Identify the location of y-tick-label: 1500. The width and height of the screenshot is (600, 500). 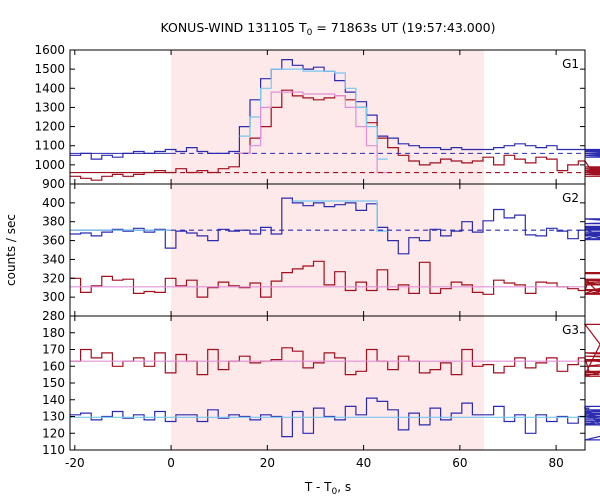
(49, 69).